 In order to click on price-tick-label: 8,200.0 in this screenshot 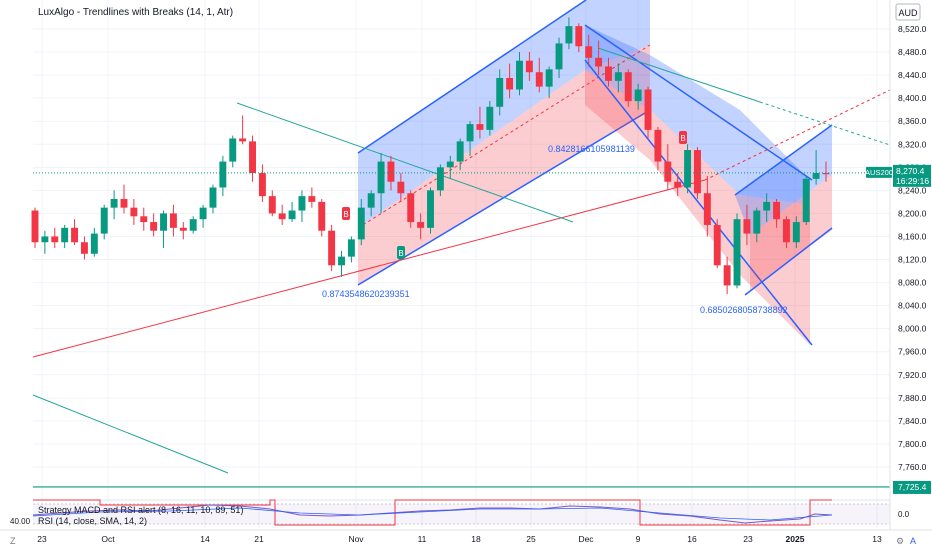, I will do `click(912, 213)`.